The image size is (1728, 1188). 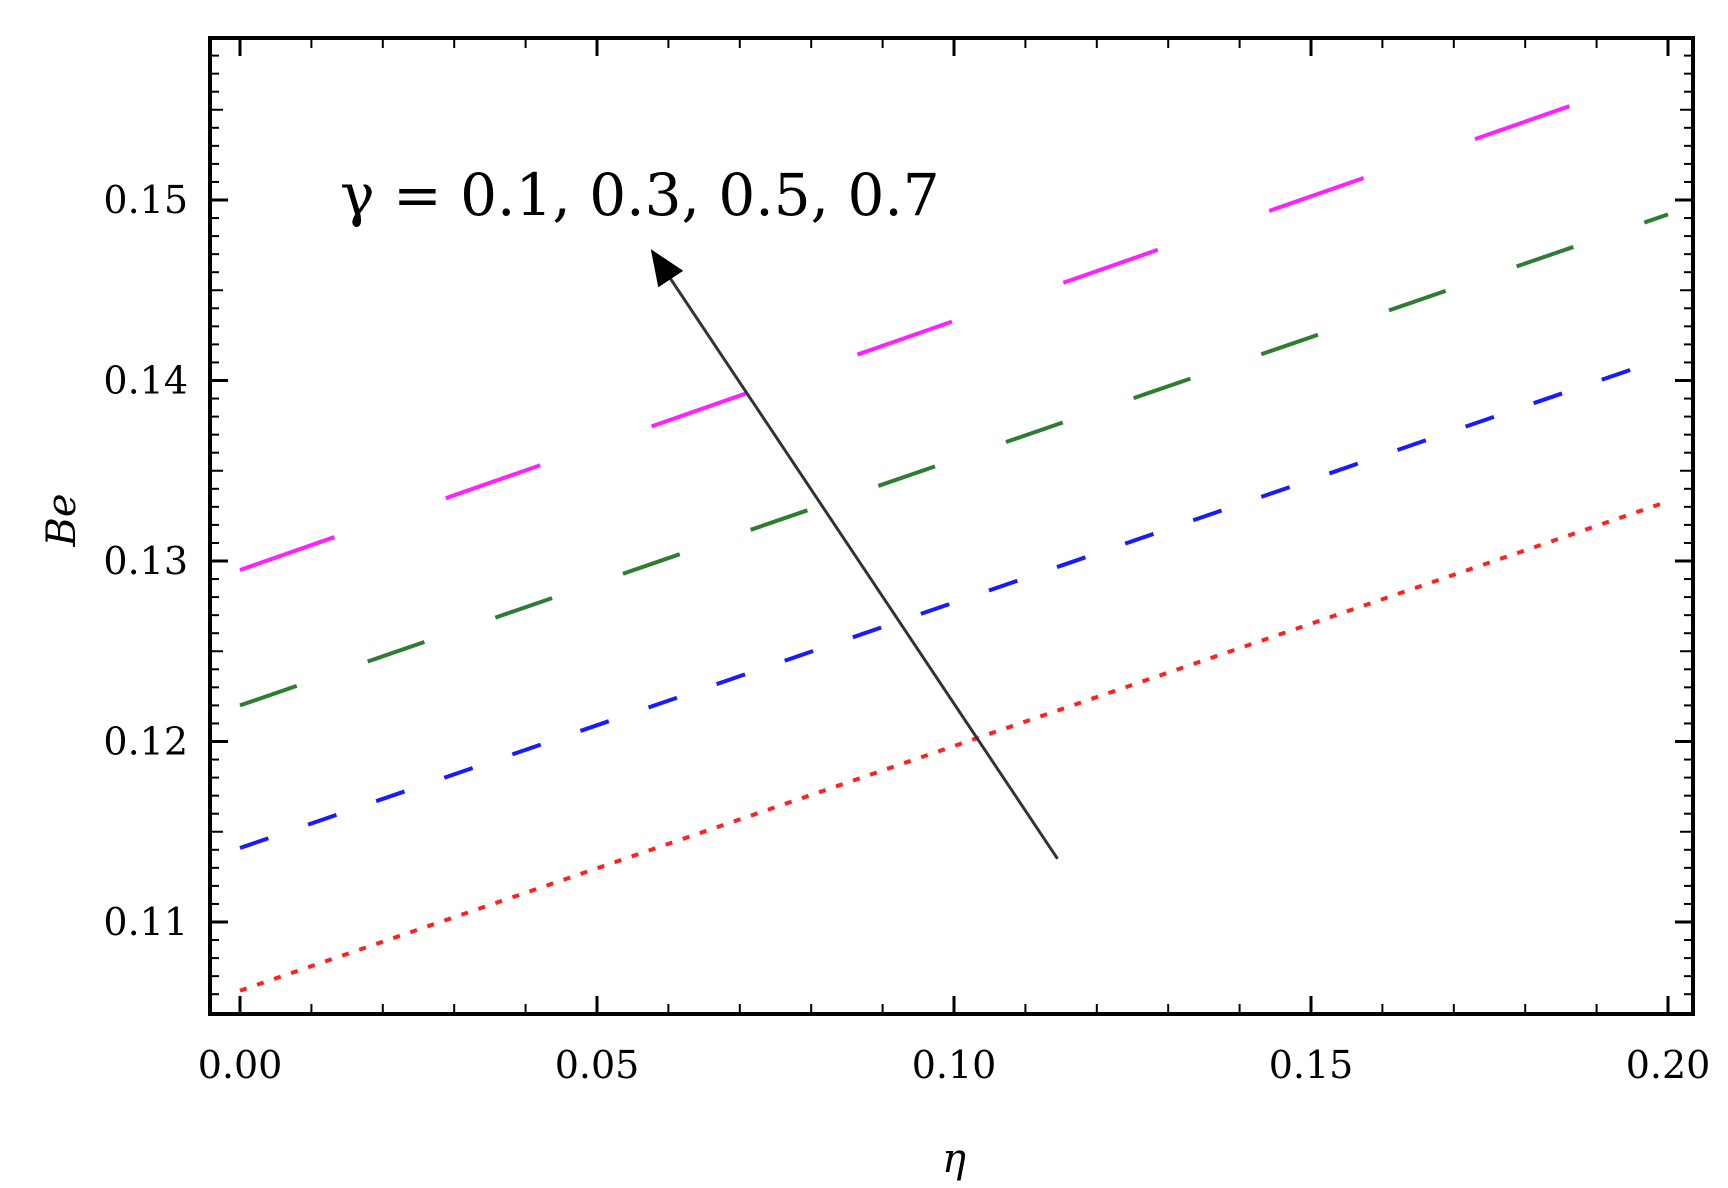 I want to click on y-tick-labels: 0.11 0.12 0.13 0.14 0.15, so click(x=145, y=561).